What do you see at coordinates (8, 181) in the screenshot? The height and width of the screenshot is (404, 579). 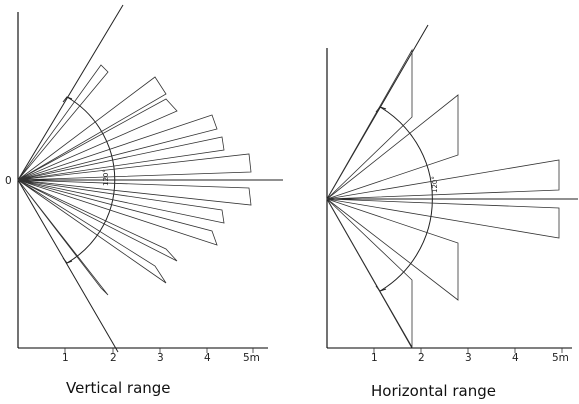 I see `vertical-origin-label: 0` at bounding box center [8, 181].